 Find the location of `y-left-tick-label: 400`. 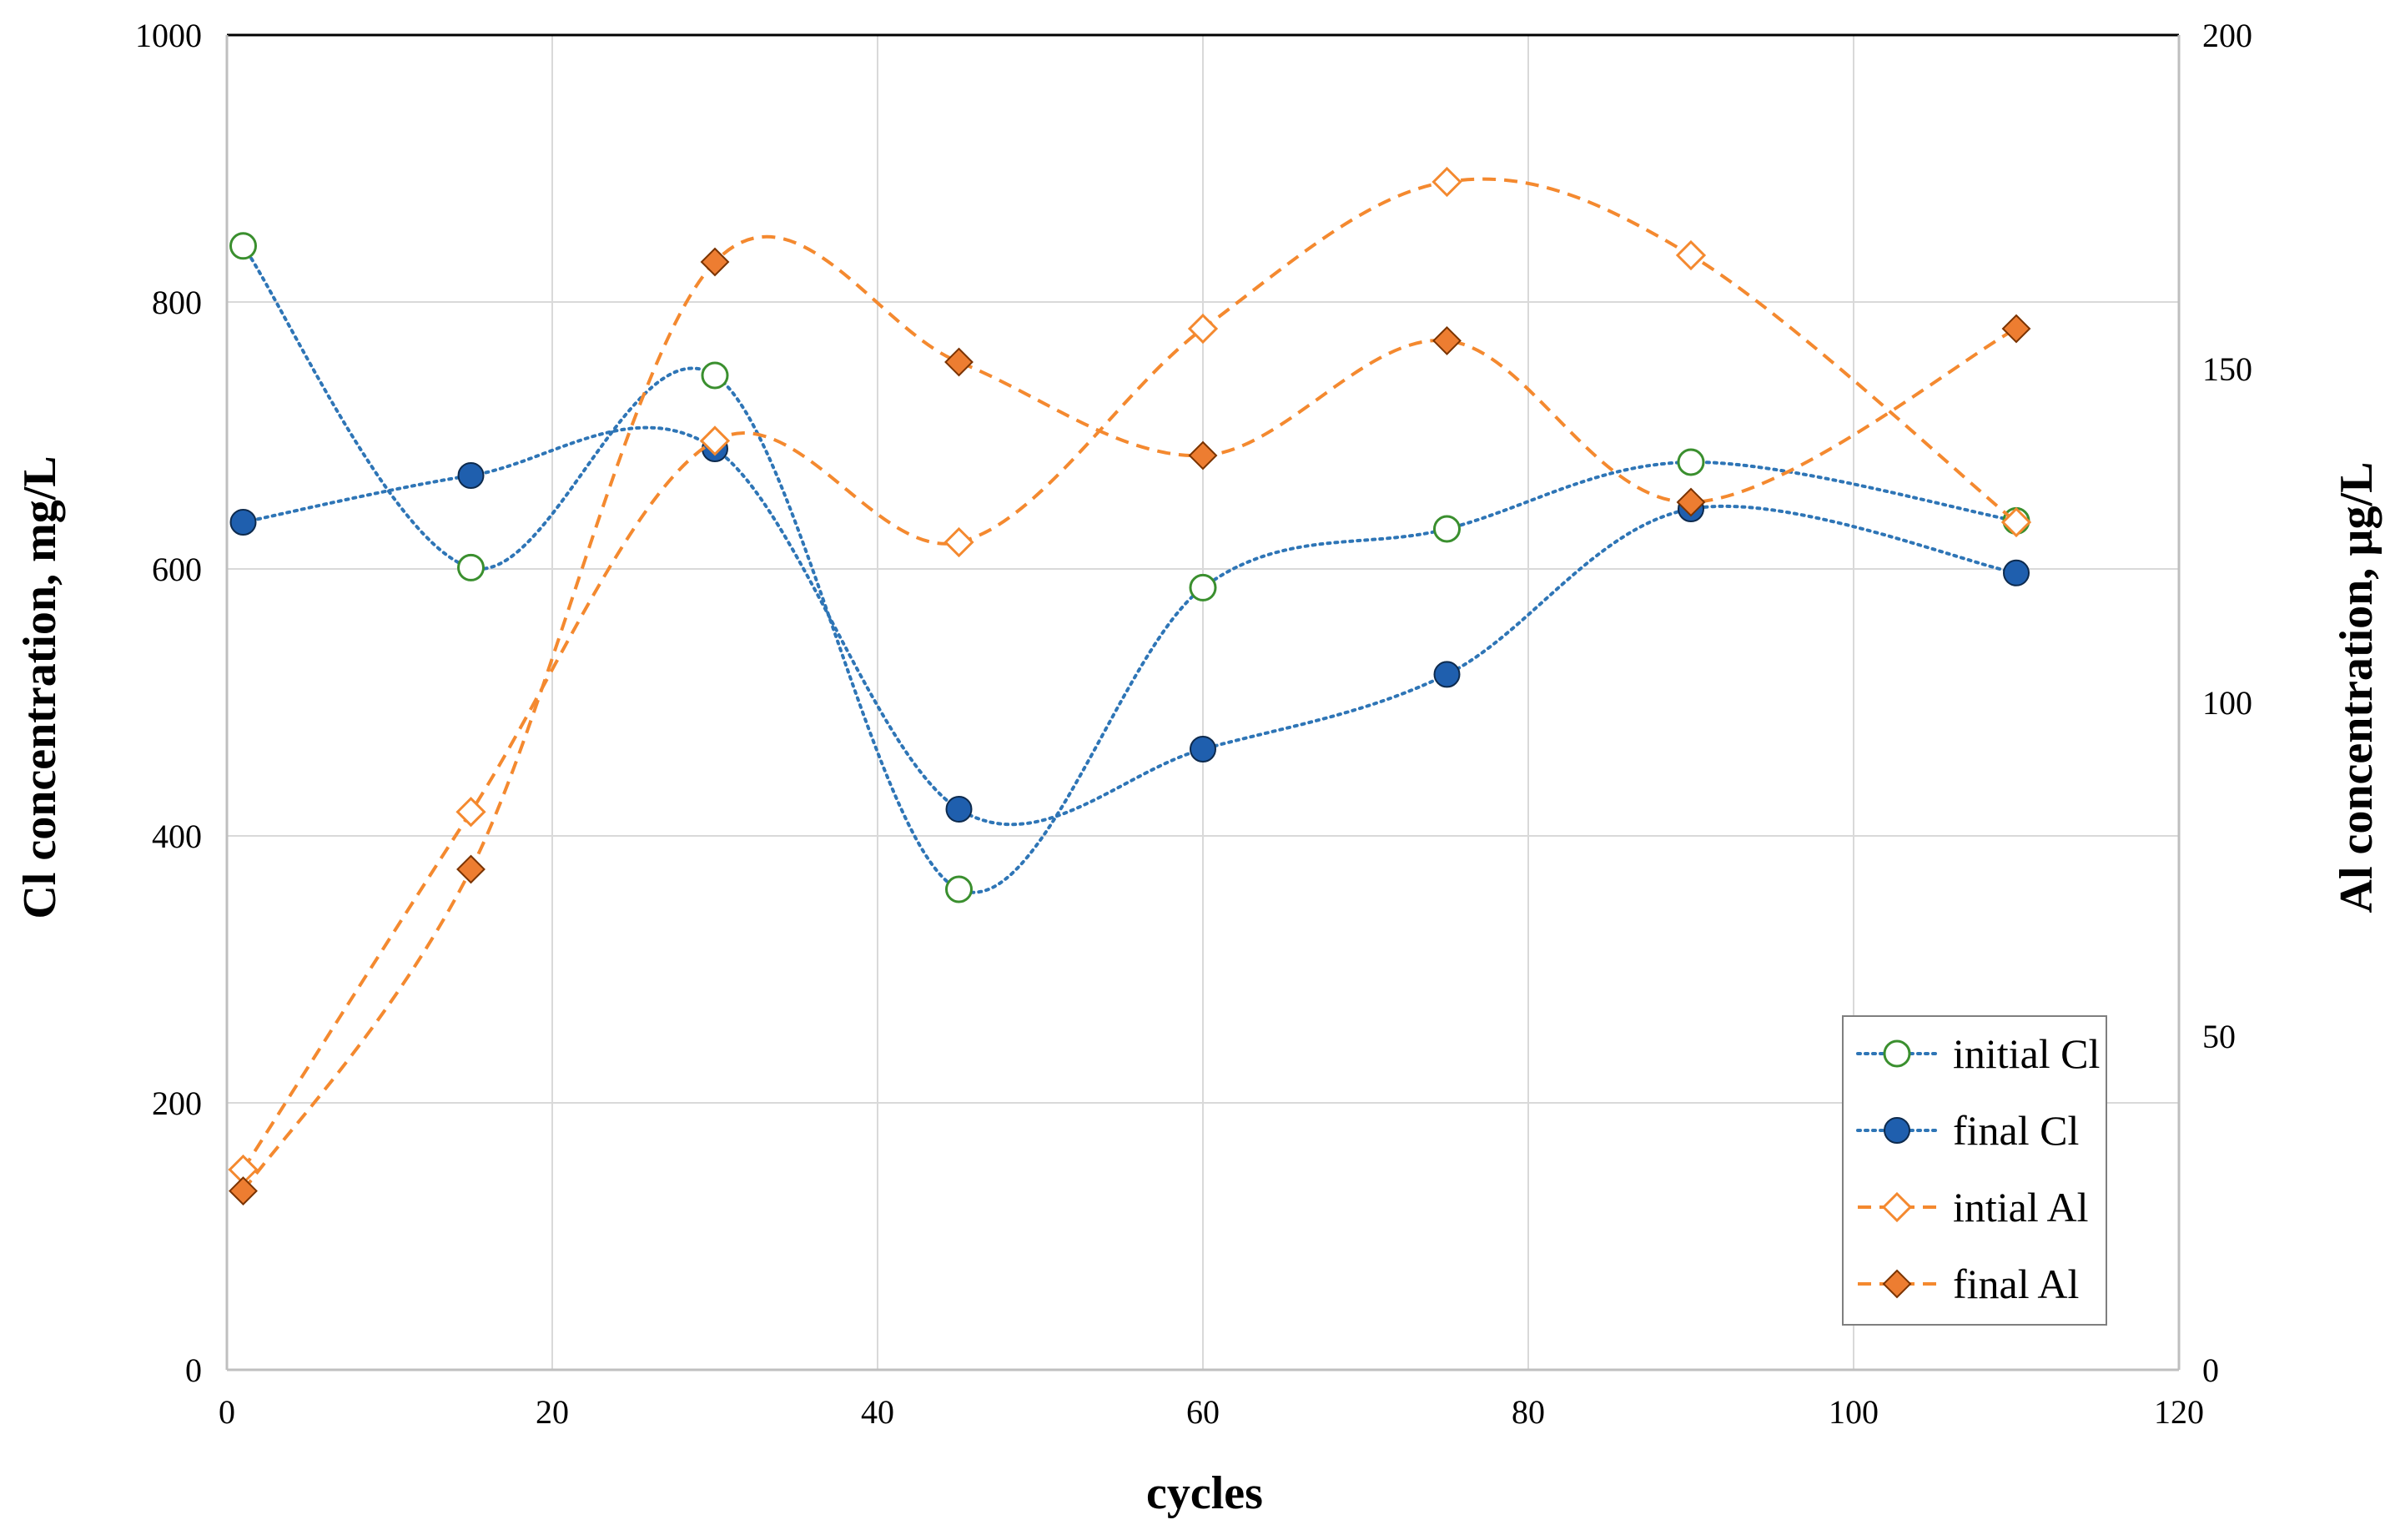

y-left-tick-label: 400 is located at coordinates (177, 836).